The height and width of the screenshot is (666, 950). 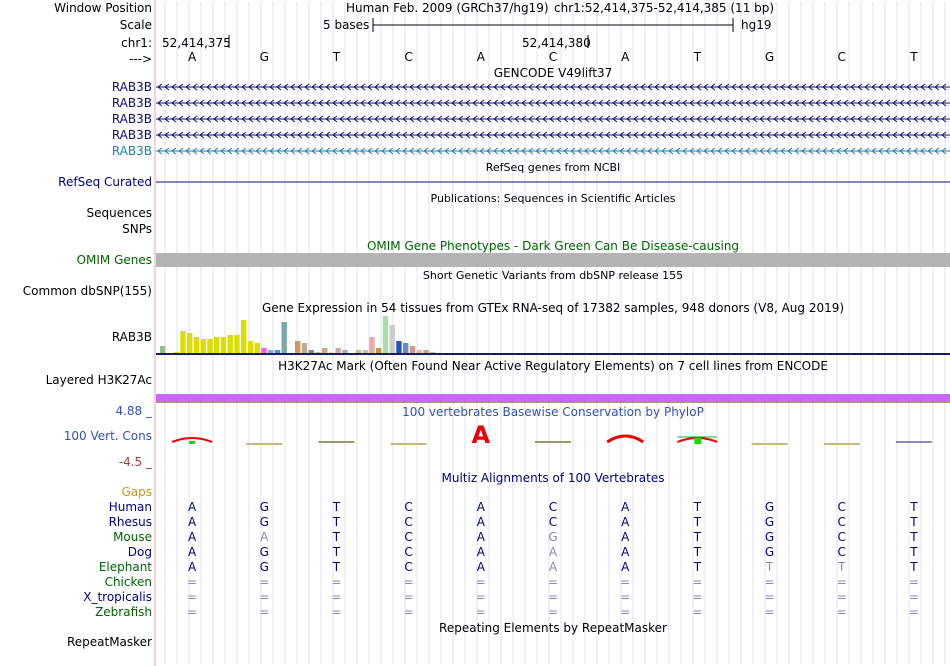 What do you see at coordinates (130, 522) in the screenshot?
I see `species-label-rhesus: Rhesus` at bounding box center [130, 522].